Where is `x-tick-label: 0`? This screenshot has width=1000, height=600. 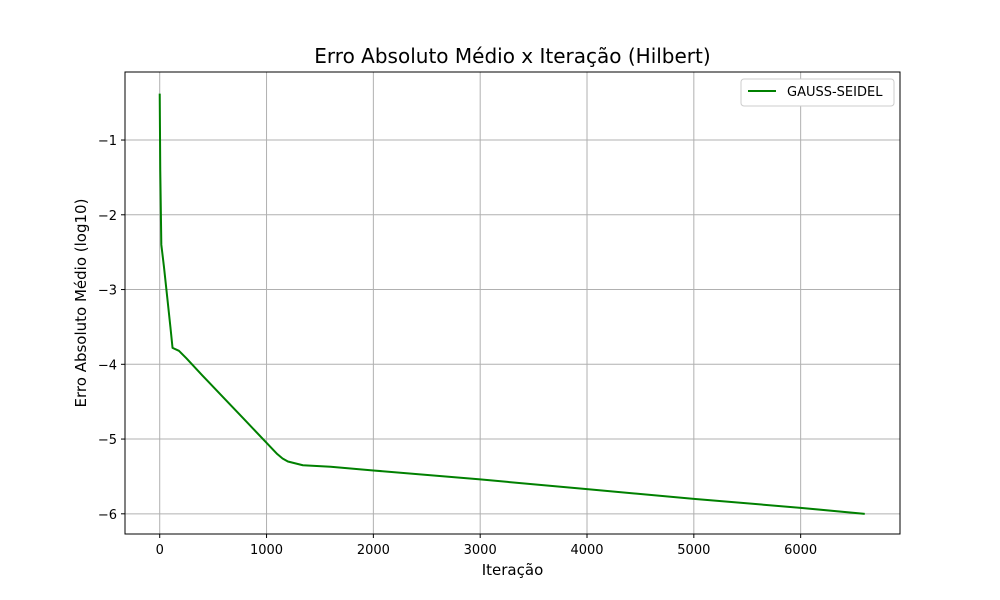 x-tick-label: 0 is located at coordinates (160, 550).